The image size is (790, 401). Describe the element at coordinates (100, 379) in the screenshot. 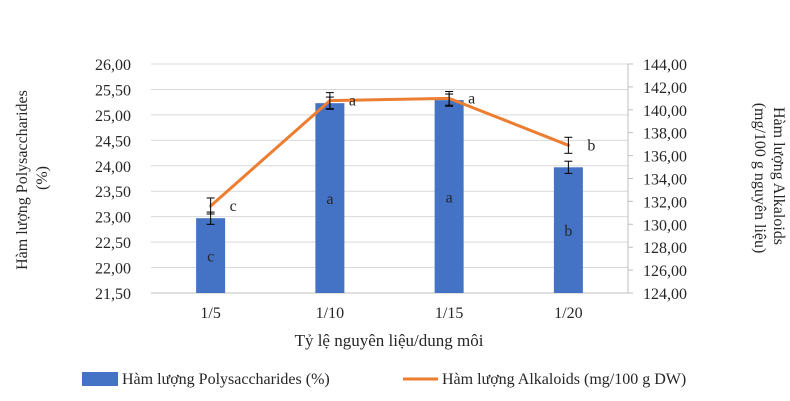

I see `legend-swatch-polysaccharides` at that location.